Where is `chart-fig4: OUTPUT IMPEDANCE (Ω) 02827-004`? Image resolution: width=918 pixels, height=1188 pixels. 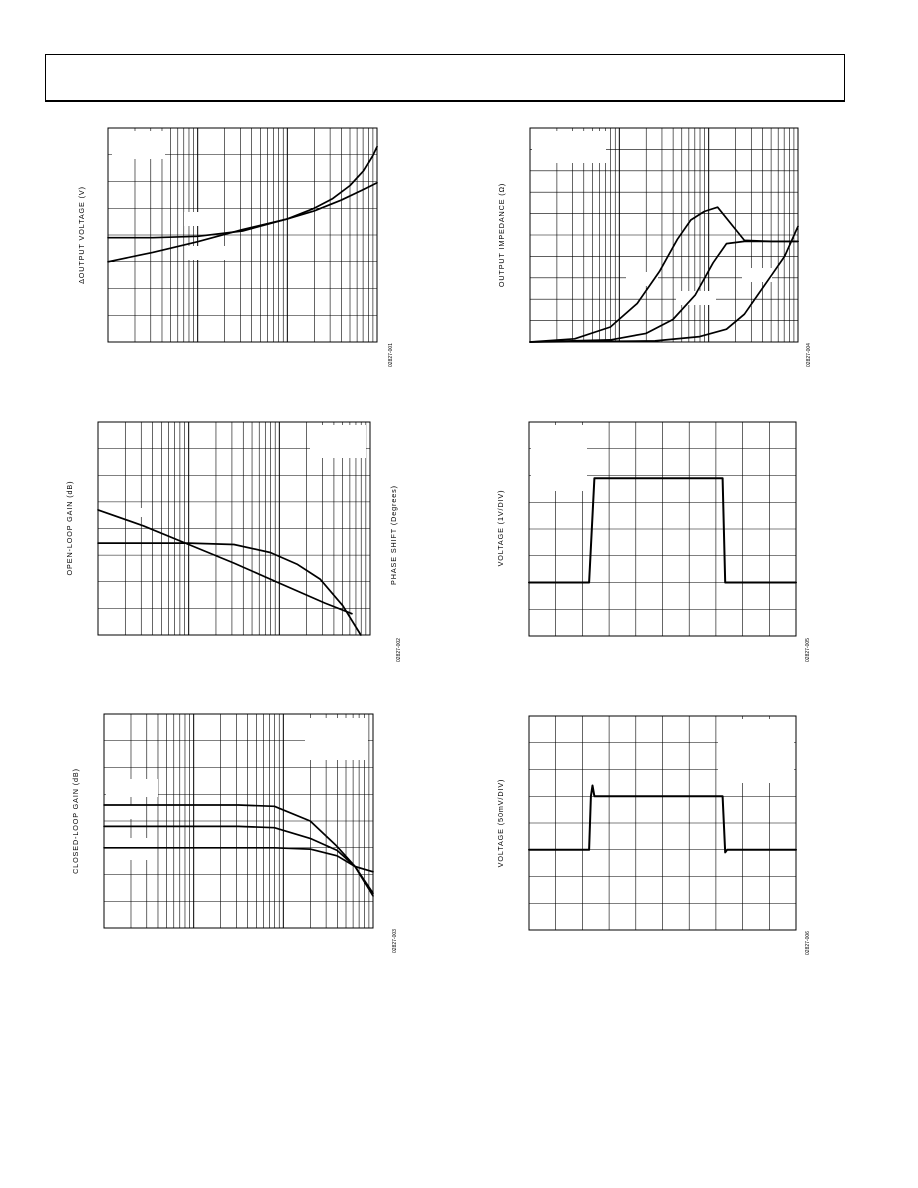 chart-fig4: OUTPUT IMPEDANCE (Ω) 02827-004 is located at coordinates (654, 247).